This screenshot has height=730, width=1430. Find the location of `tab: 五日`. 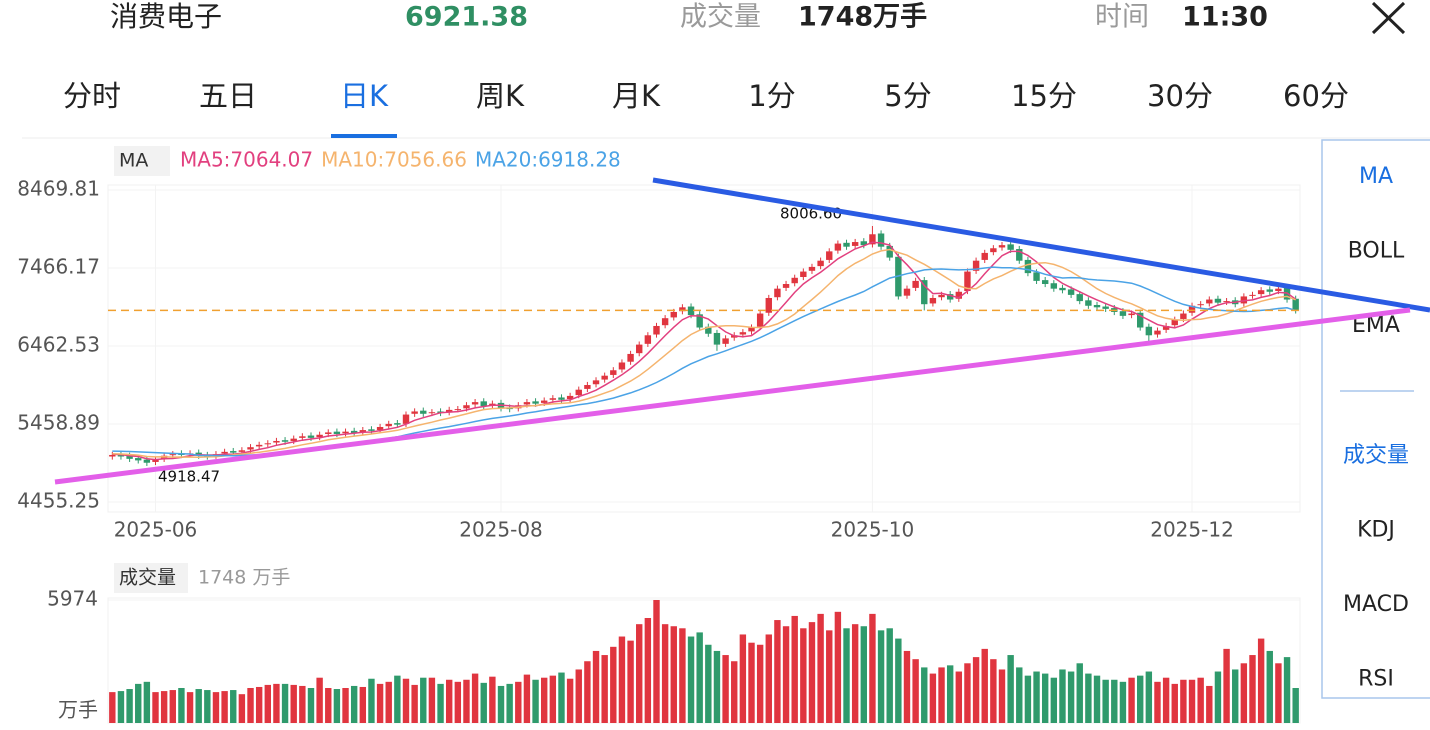

tab: 五日 is located at coordinates (228, 96).